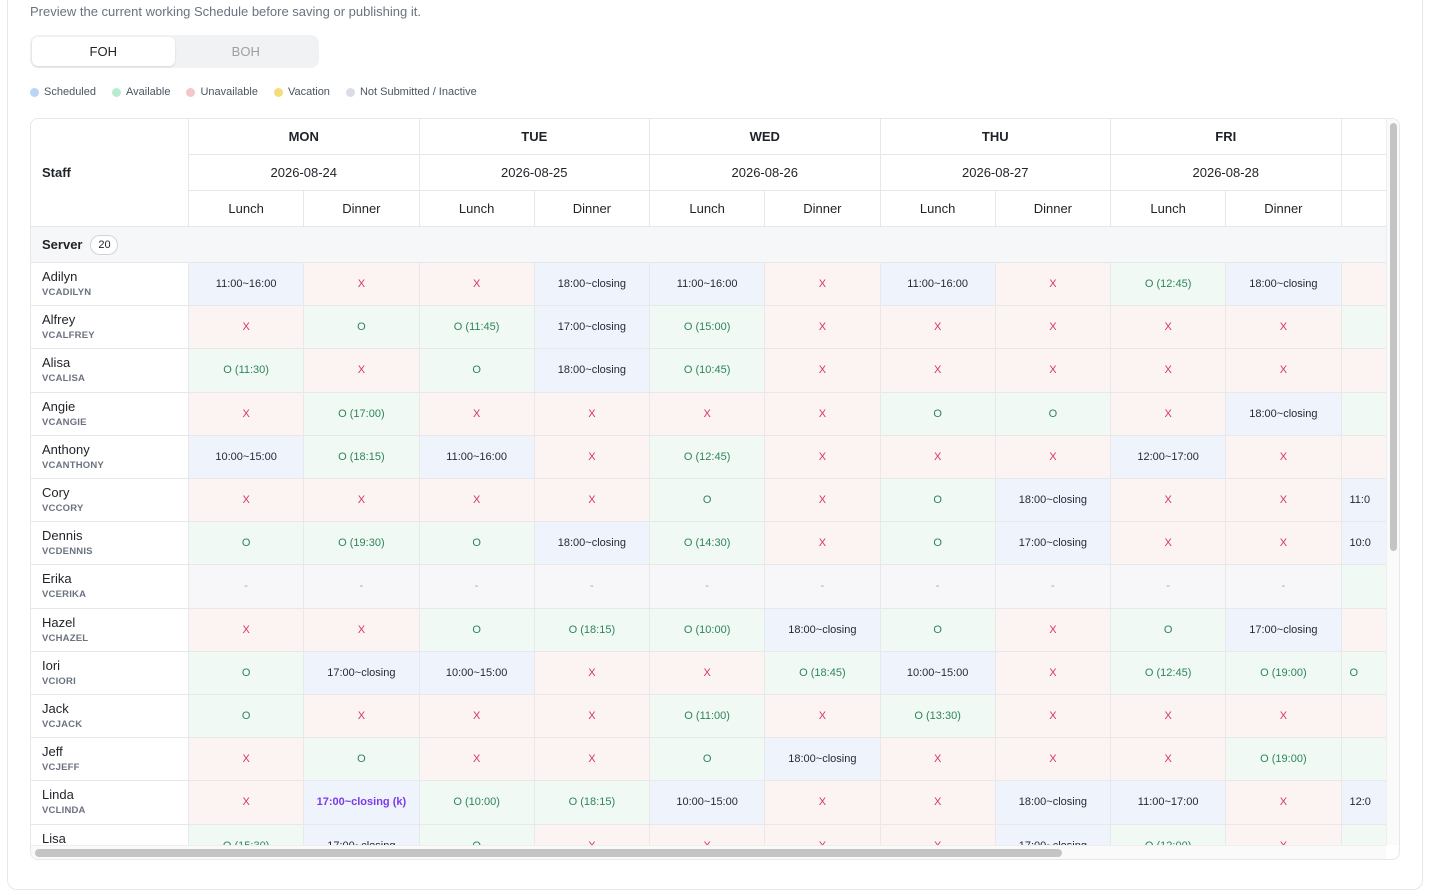  What do you see at coordinates (708, 852) in the screenshot?
I see `horizontal-scrollbar` at bounding box center [708, 852].